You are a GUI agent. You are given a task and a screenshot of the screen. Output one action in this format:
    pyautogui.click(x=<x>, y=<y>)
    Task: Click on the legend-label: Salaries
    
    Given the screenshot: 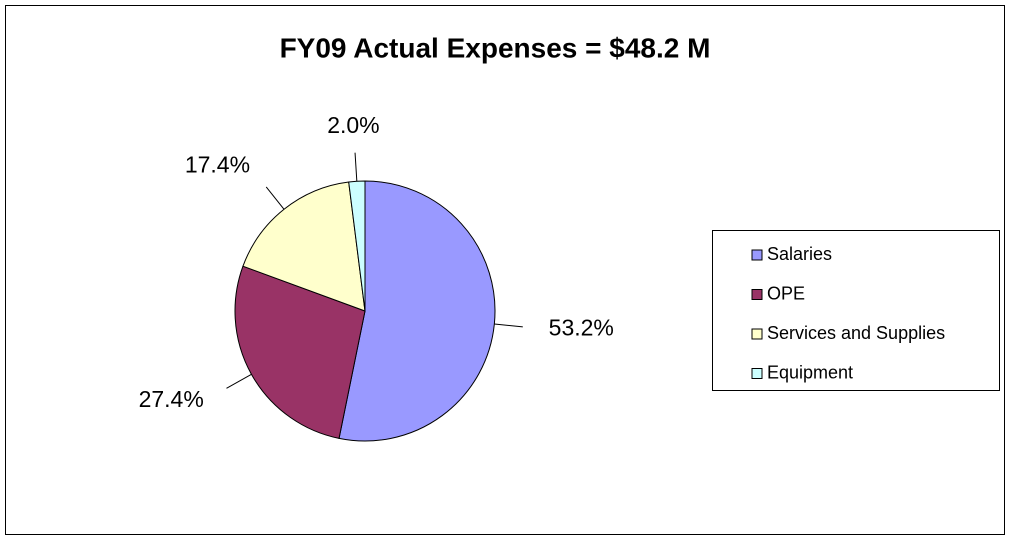 What is the action you would take?
    pyautogui.click(x=799, y=254)
    